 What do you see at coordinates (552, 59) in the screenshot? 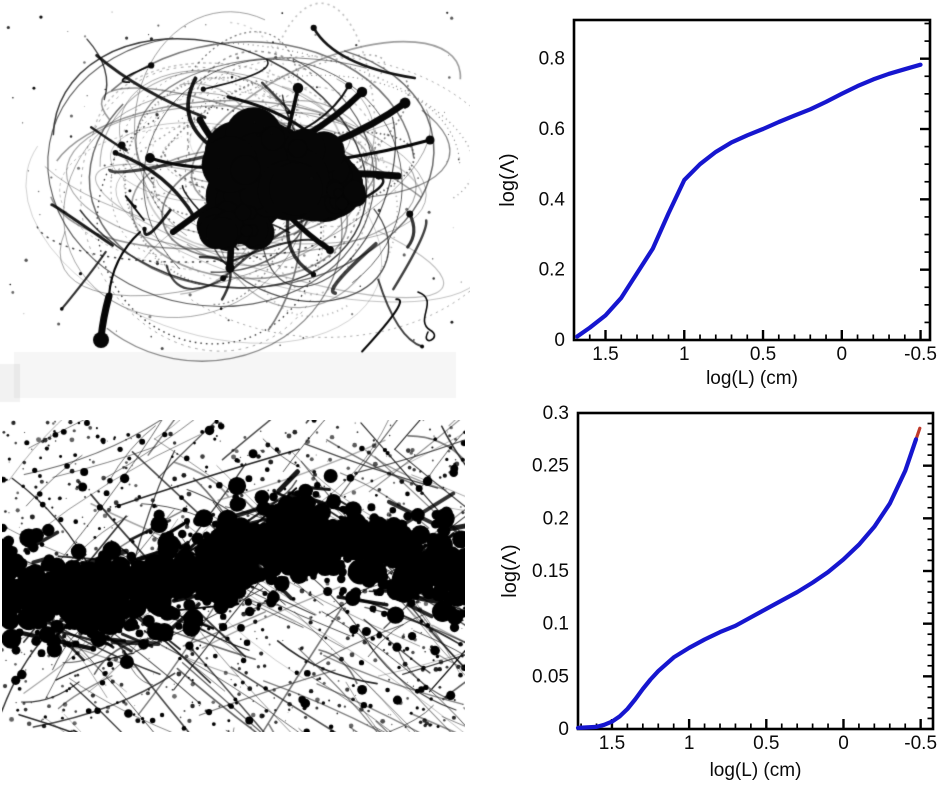
I see `y-tick-label: 0.8` at bounding box center [552, 59].